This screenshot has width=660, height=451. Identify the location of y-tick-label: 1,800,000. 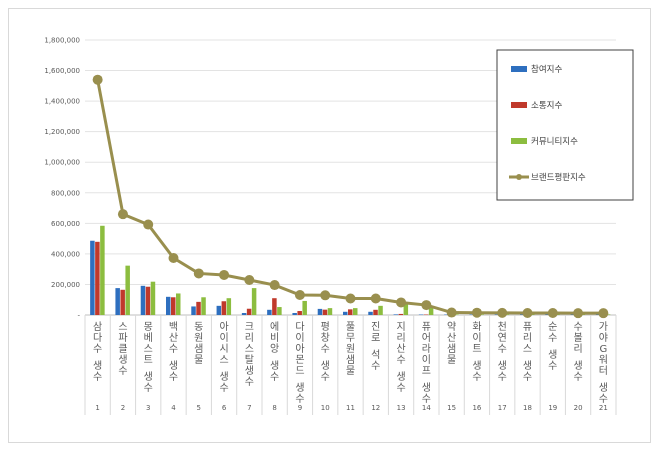
(62, 41).